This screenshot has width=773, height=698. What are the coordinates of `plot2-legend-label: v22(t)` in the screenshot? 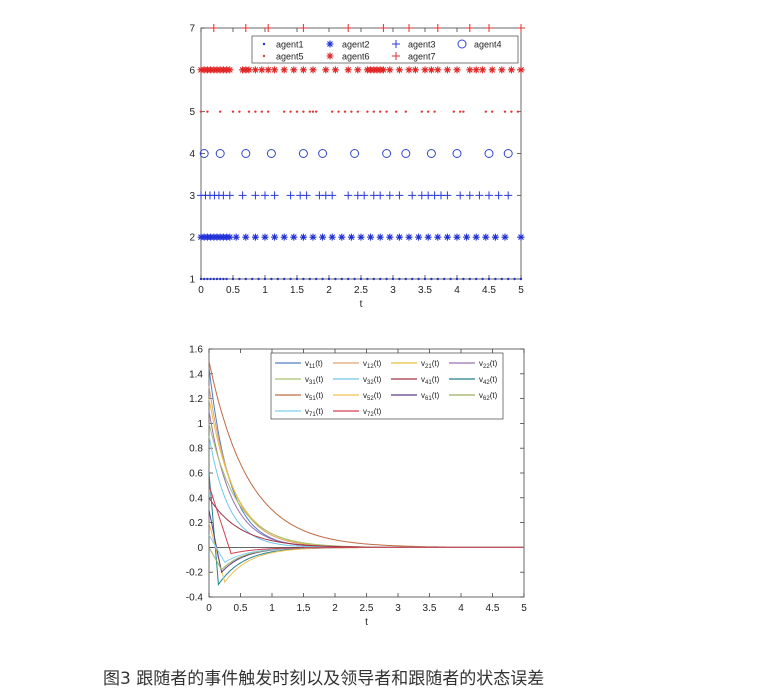 It's located at (488, 364).